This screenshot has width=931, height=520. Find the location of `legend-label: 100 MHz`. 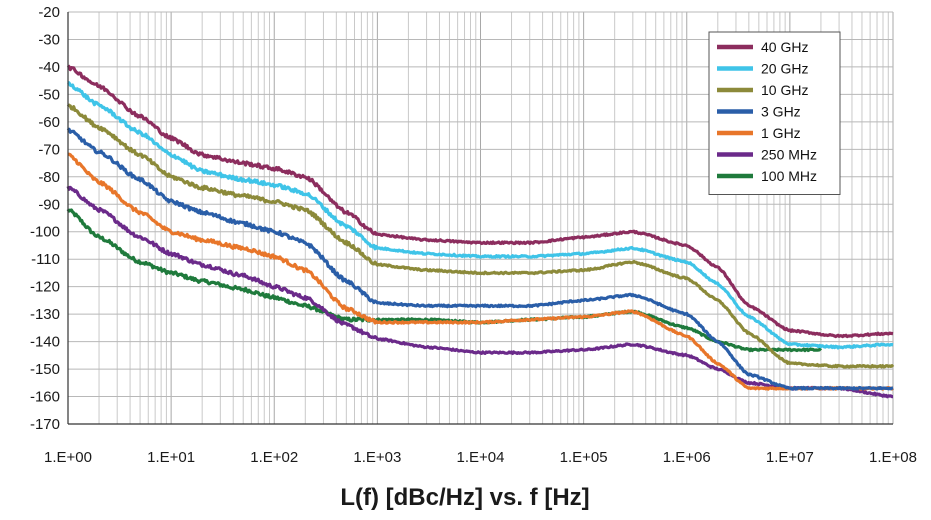

legend-label: 100 MHz is located at coordinates (789, 176).